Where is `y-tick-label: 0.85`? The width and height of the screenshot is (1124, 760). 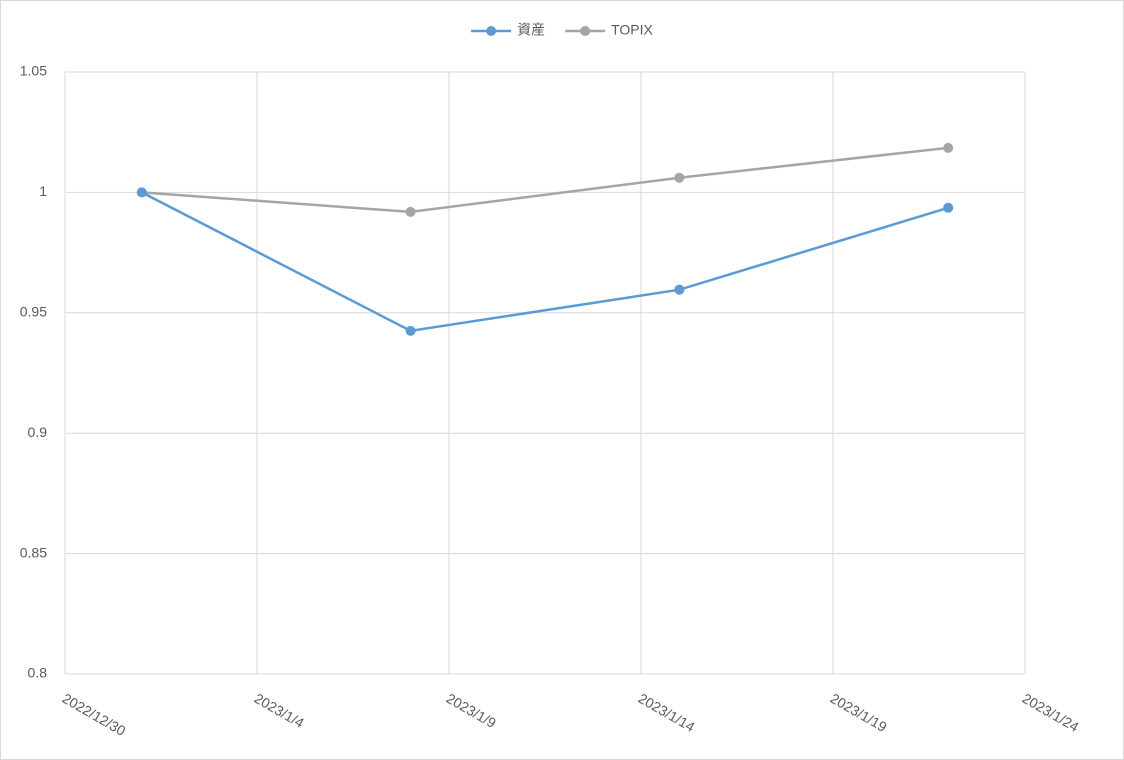
y-tick-label: 0.85 is located at coordinates (33, 552).